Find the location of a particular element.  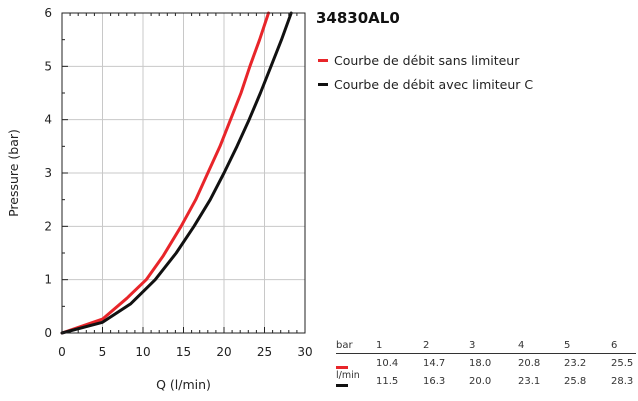

x-tick-label: 30 is located at coordinates (304, 352).